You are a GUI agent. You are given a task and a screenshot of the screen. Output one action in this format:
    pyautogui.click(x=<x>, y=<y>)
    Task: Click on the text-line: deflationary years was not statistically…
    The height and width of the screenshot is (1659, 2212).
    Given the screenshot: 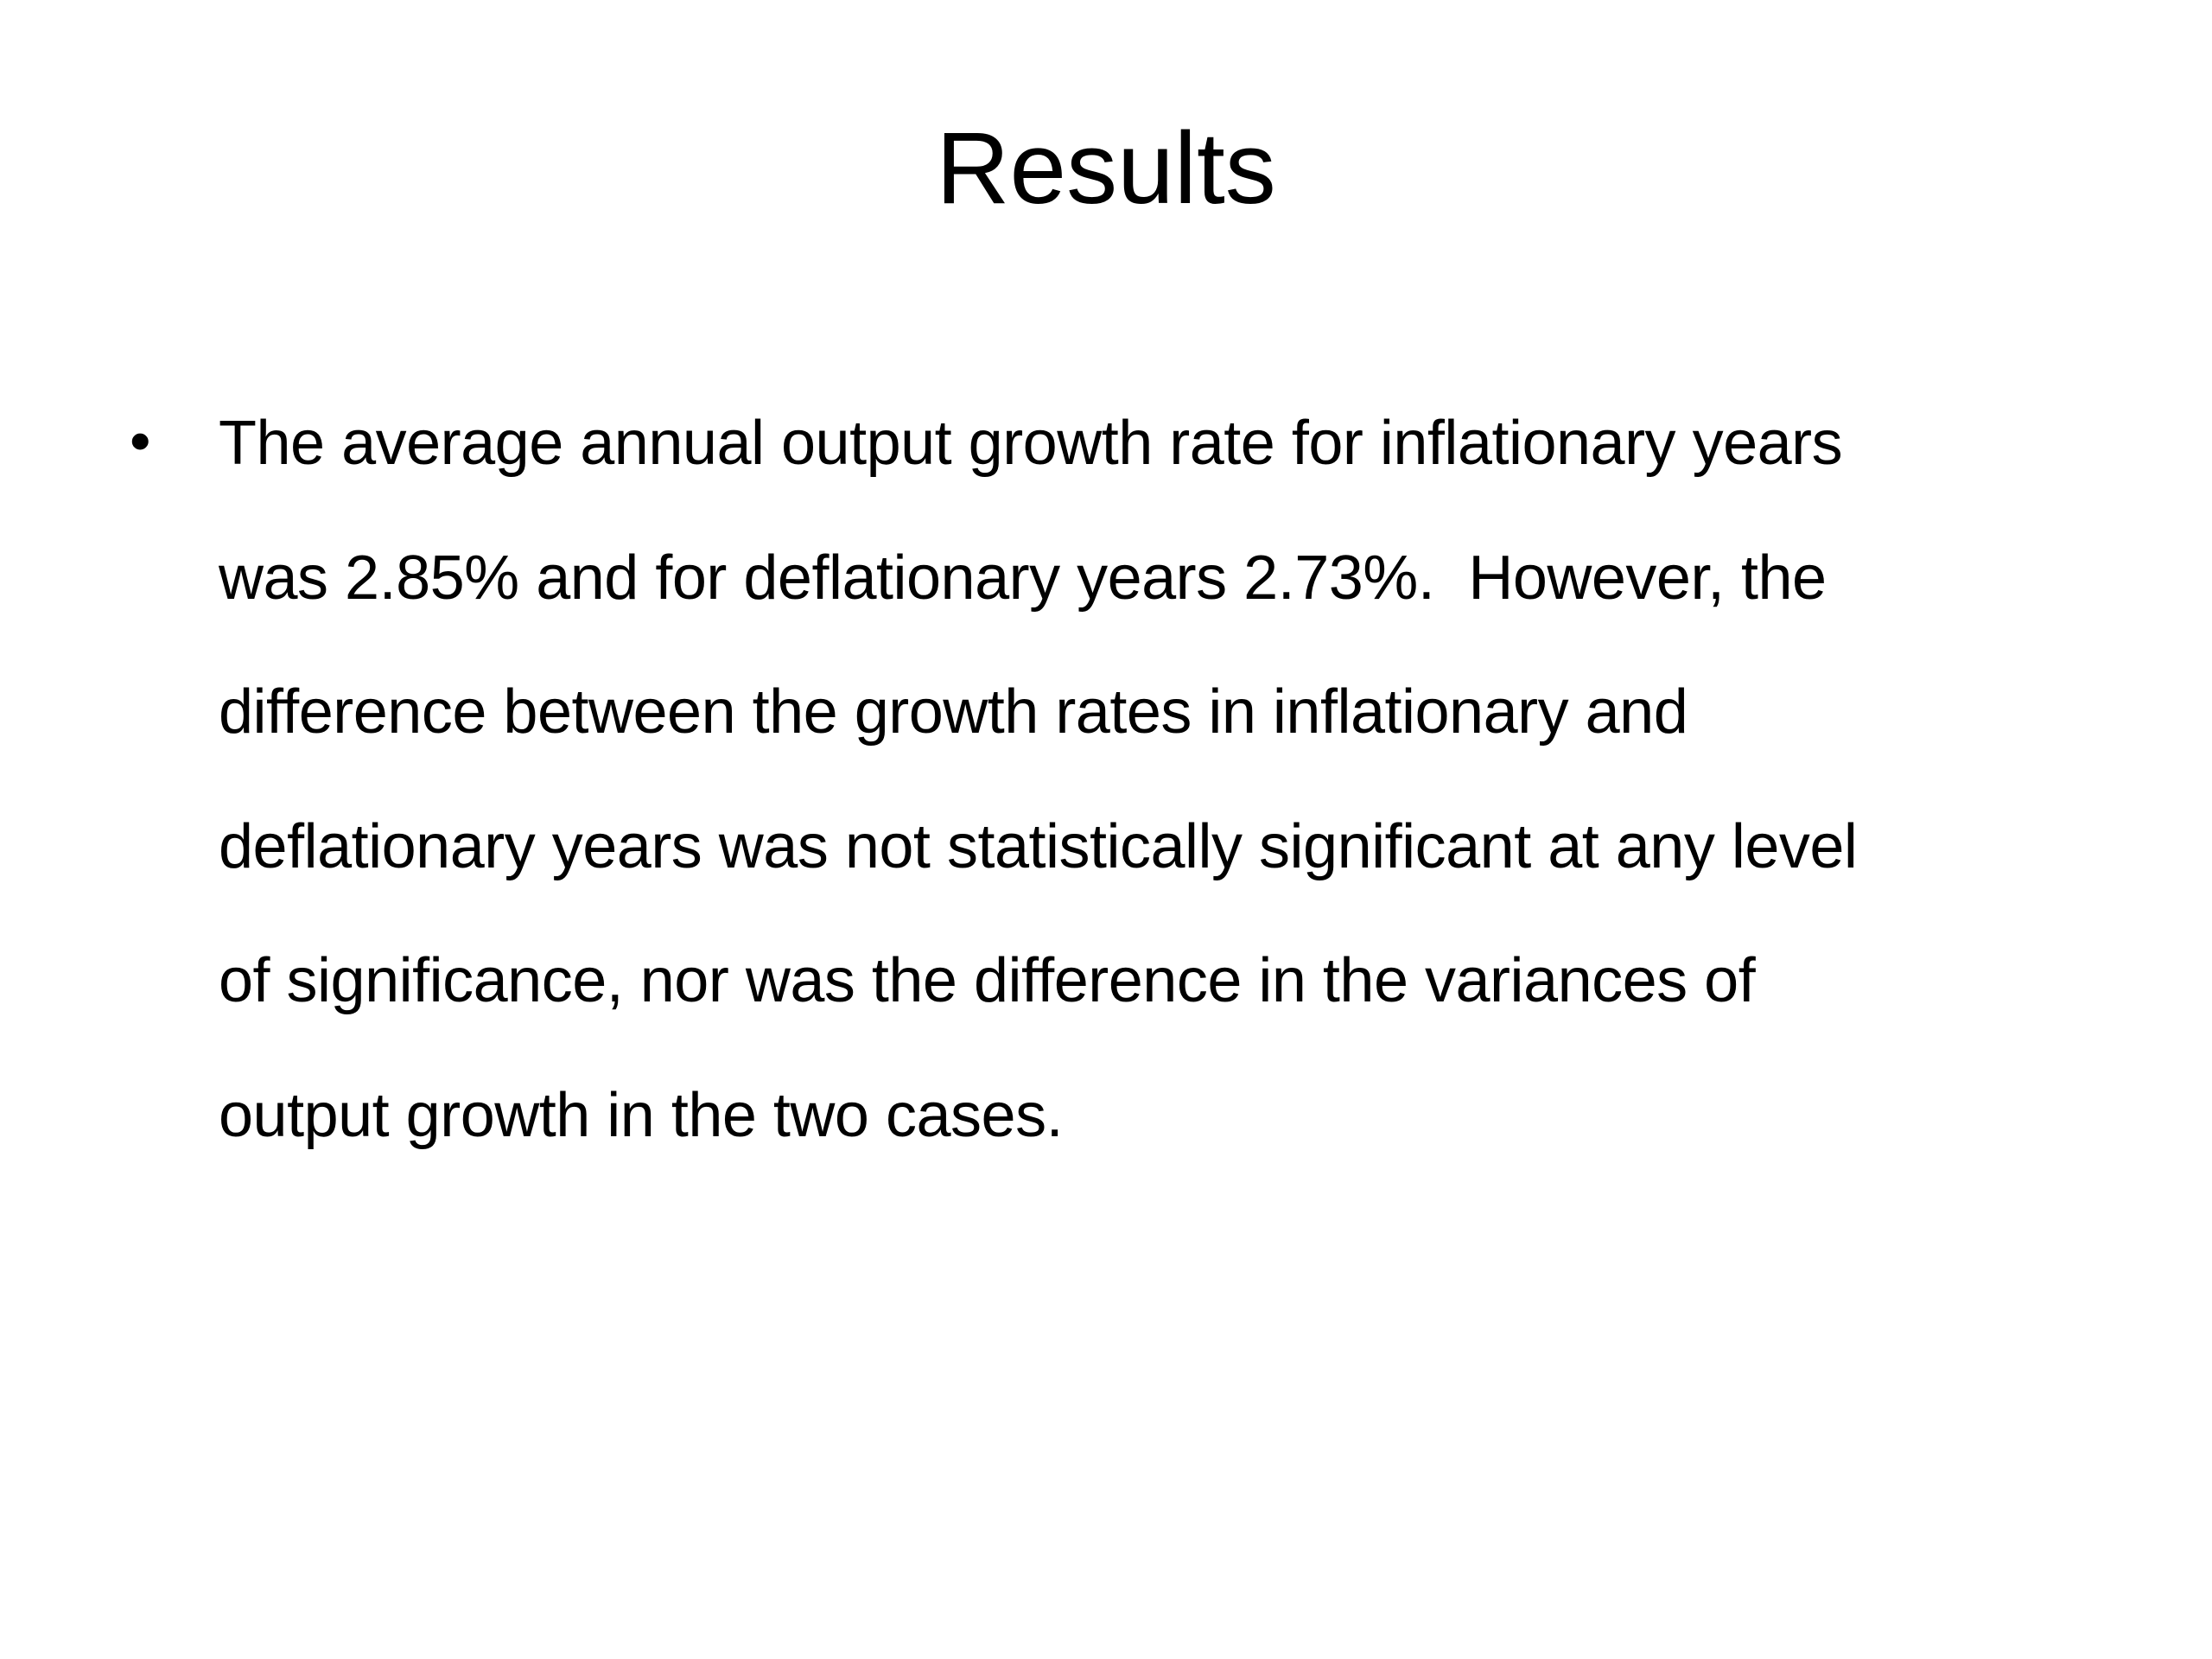 What is the action you would take?
    pyautogui.click(x=1038, y=846)
    